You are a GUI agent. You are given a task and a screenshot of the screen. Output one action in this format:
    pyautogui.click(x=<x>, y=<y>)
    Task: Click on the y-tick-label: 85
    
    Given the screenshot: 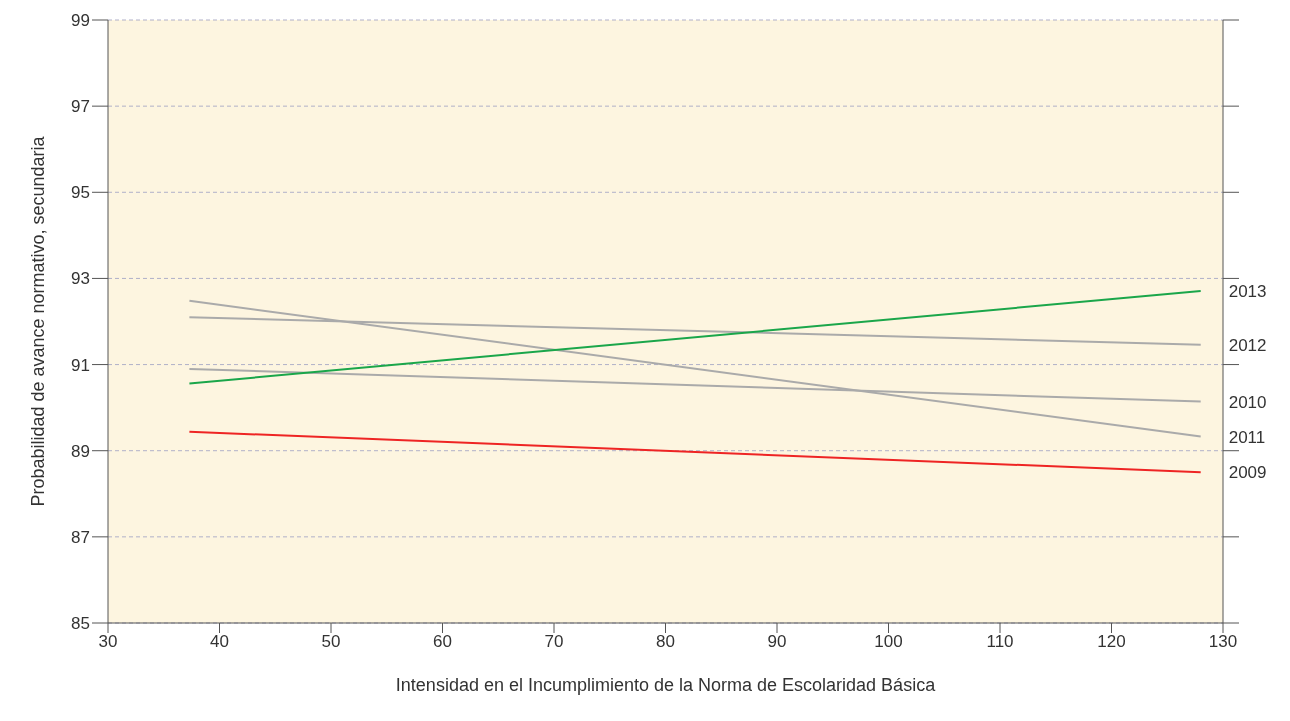 What is the action you would take?
    pyautogui.click(x=80, y=624)
    